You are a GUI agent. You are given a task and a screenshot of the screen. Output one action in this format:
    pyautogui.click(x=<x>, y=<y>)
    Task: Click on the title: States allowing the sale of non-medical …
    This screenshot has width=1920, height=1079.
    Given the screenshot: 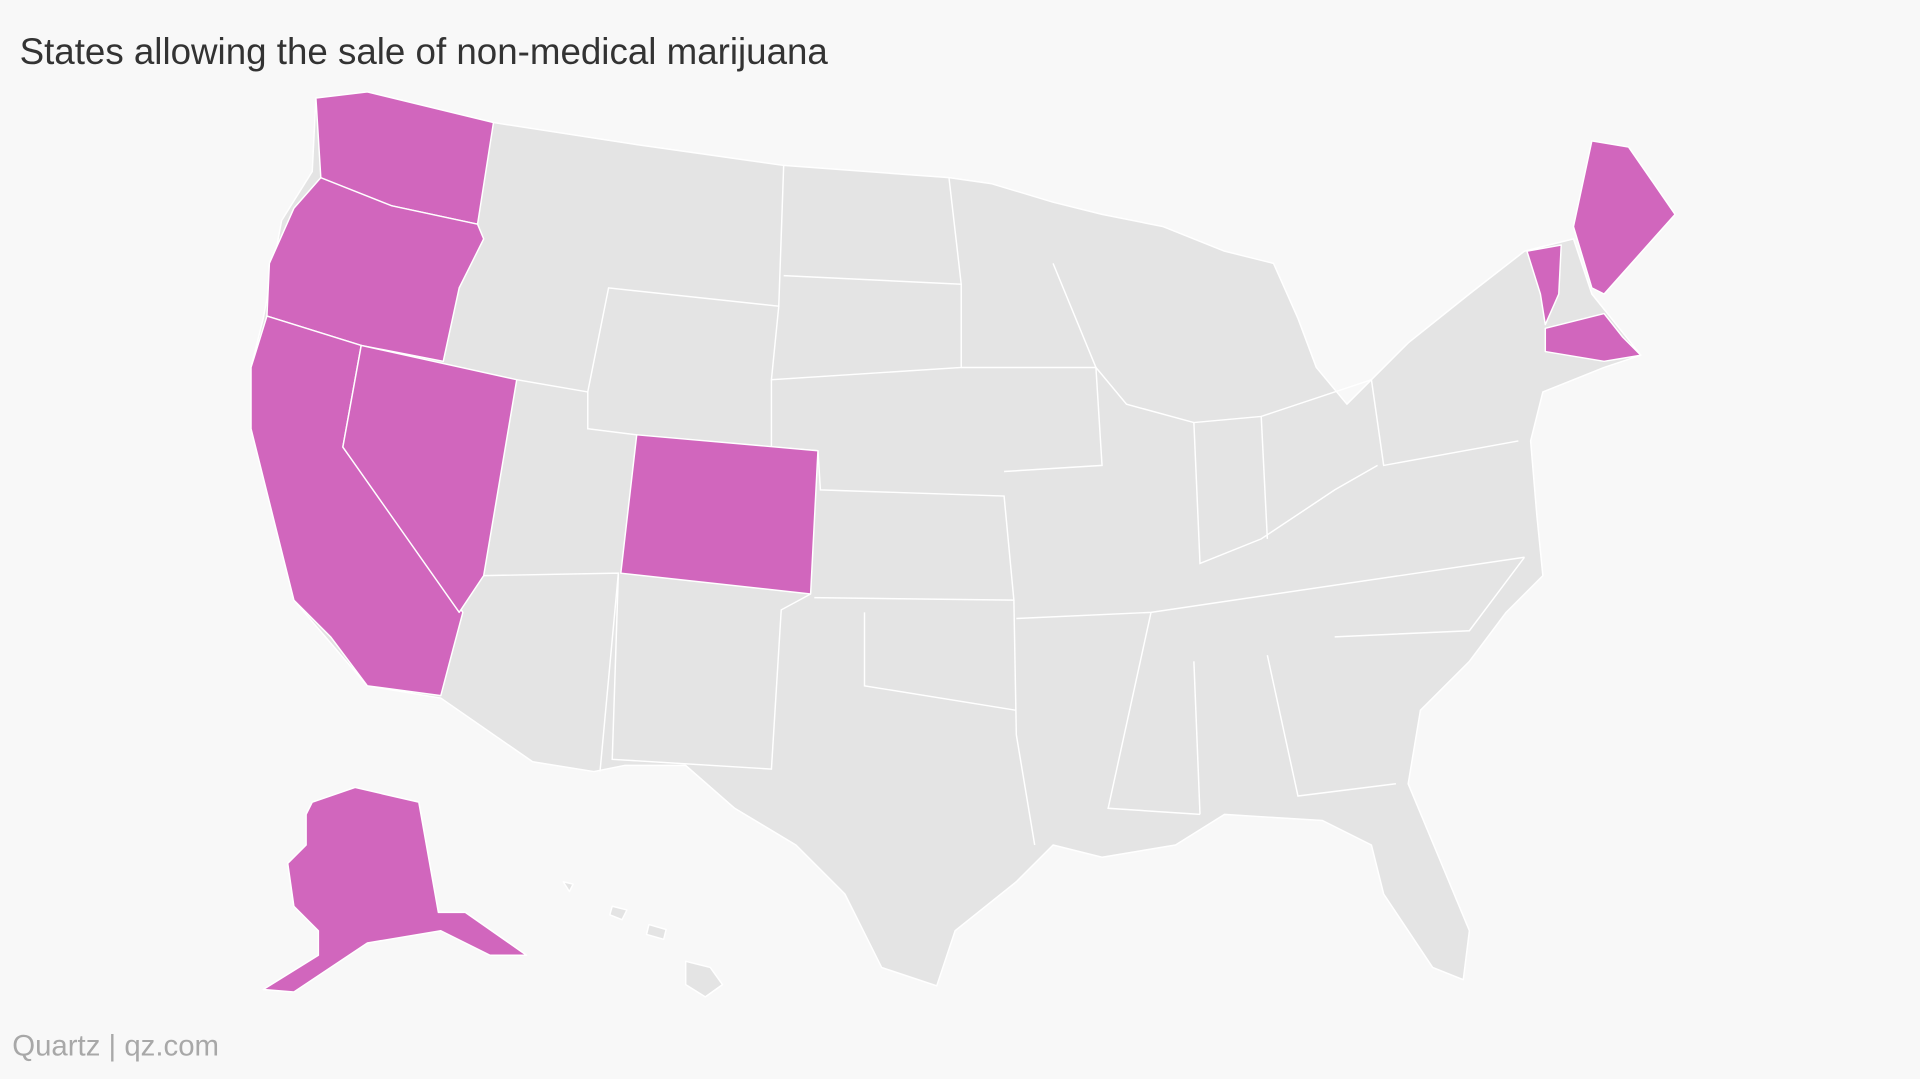 What is the action you would take?
    pyautogui.click(x=424, y=51)
    